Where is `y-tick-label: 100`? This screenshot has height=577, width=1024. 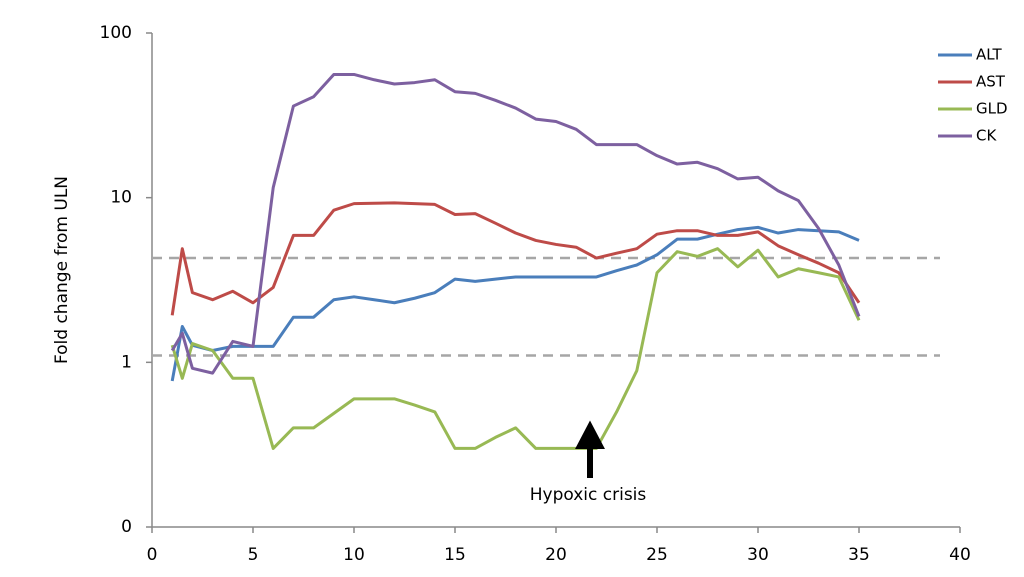
y-tick-label: 100 is located at coordinates (116, 33).